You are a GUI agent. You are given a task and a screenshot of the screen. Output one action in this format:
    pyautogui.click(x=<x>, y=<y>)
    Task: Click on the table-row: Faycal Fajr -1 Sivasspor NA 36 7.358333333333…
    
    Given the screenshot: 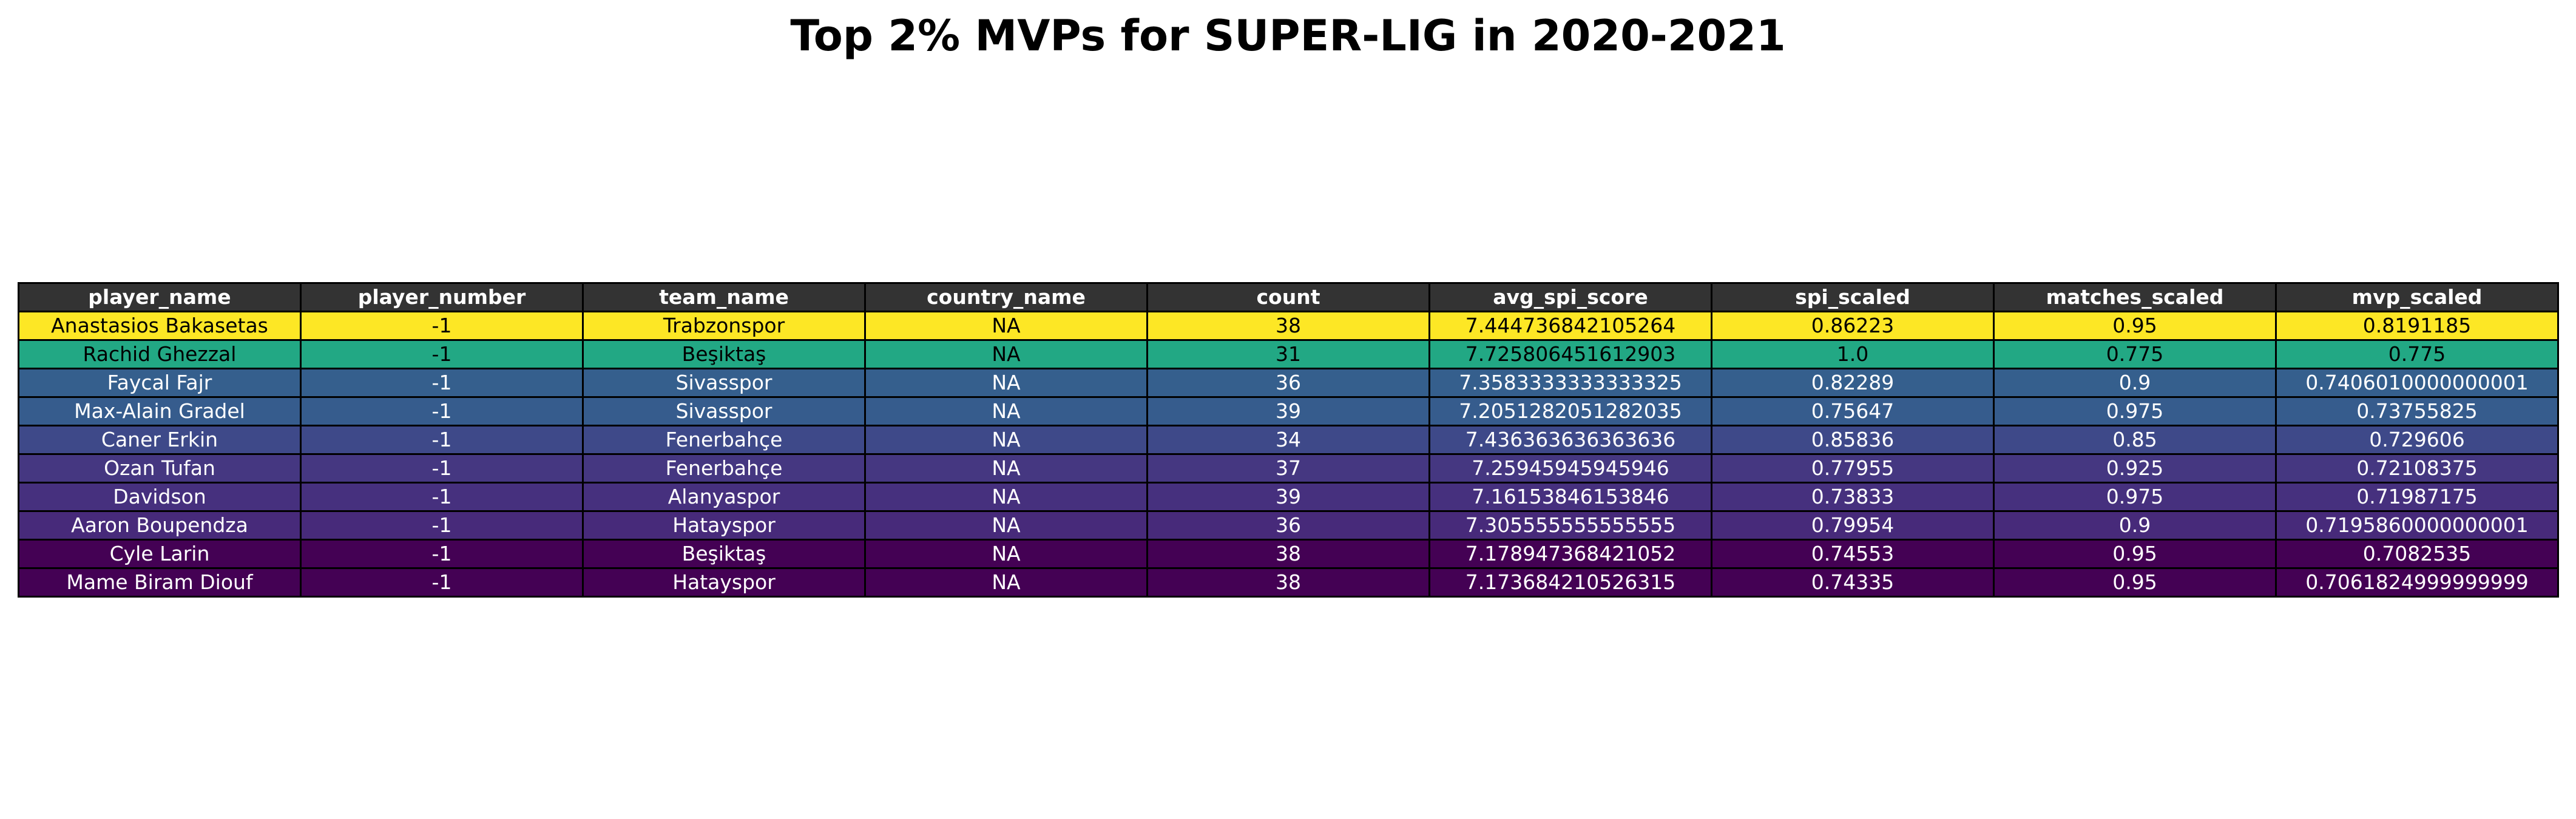 What is the action you would take?
    pyautogui.click(x=1288, y=383)
    